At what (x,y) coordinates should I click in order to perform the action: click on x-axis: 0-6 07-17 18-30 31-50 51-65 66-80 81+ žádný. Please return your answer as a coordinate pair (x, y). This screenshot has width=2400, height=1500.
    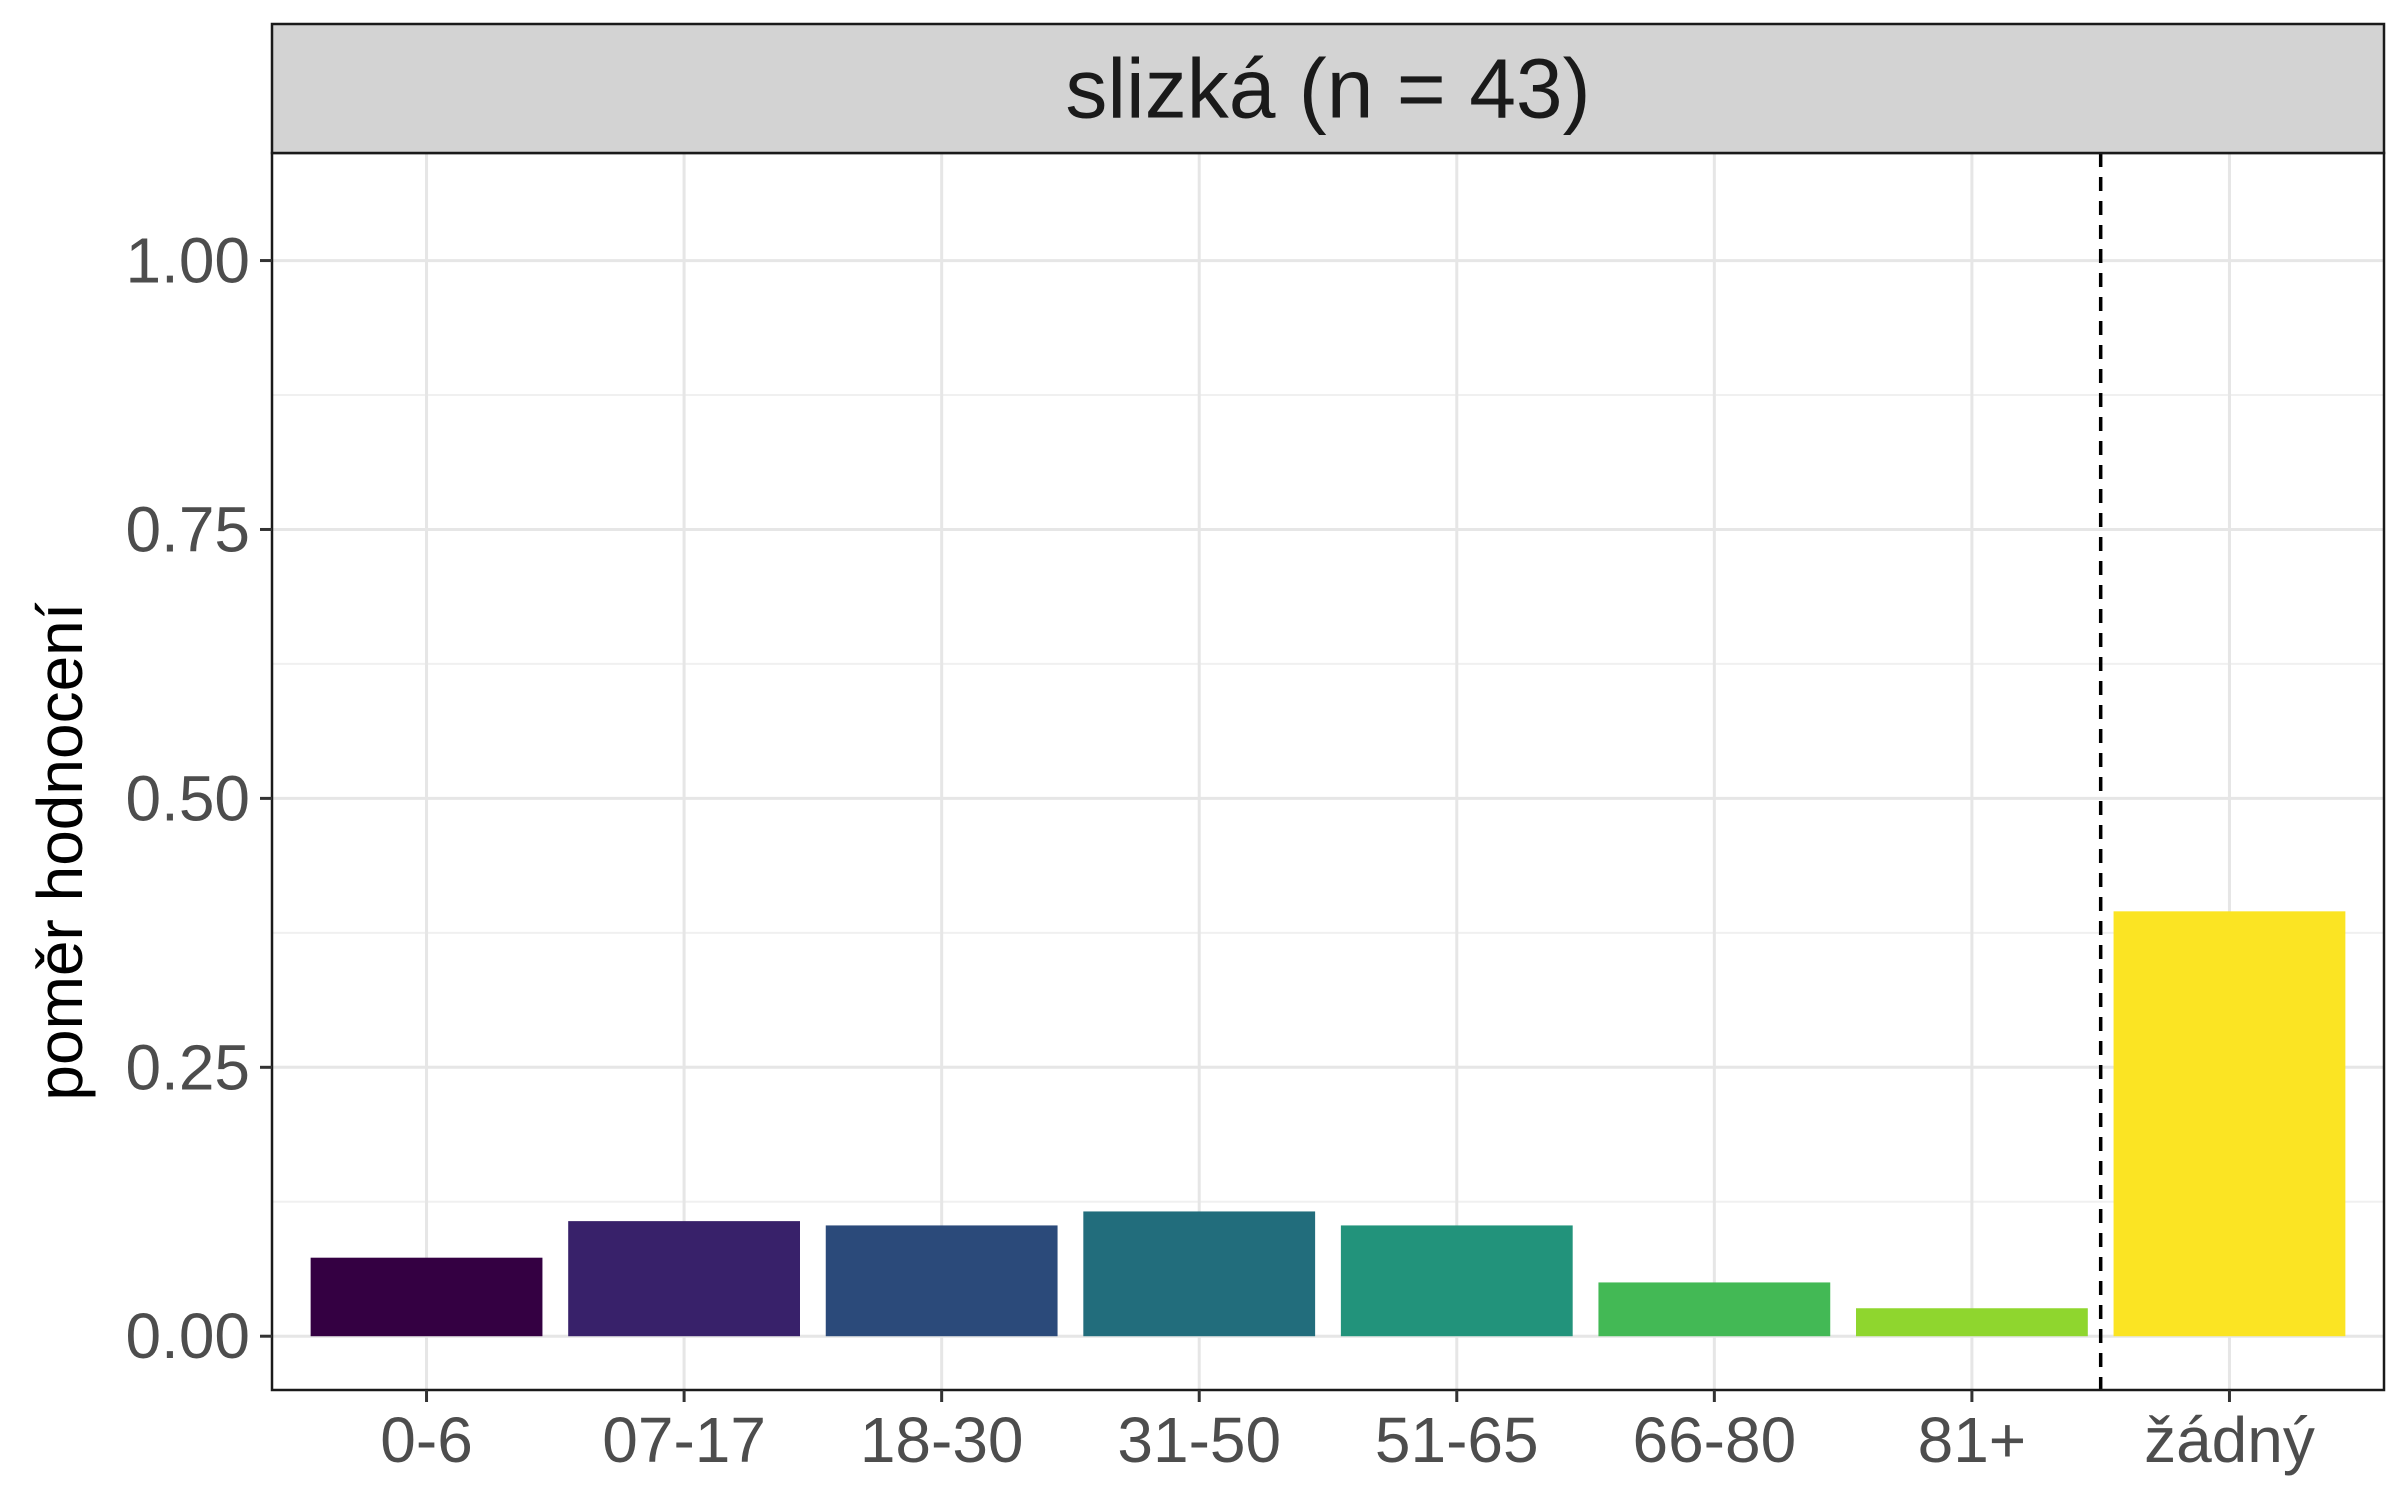
    Looking at the image, I should click on (1347, 1433).